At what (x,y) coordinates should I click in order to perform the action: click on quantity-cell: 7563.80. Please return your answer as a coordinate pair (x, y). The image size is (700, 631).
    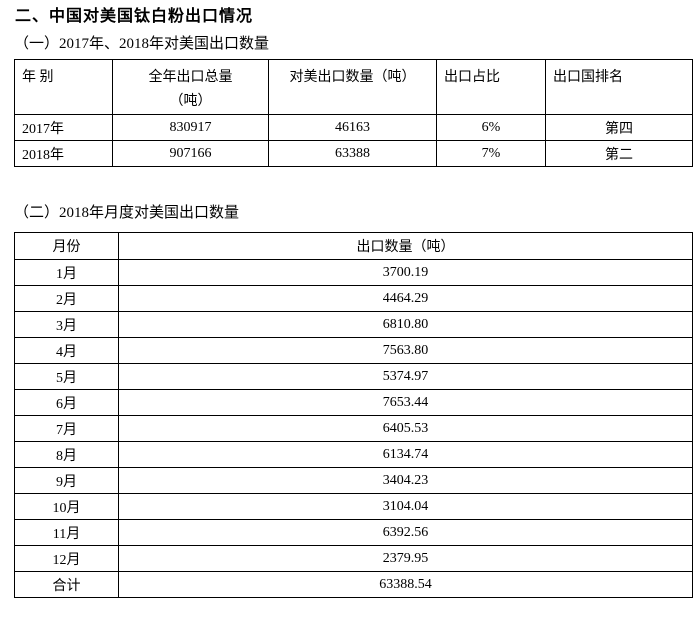
    Looking at the image, I should click on (405, 350).